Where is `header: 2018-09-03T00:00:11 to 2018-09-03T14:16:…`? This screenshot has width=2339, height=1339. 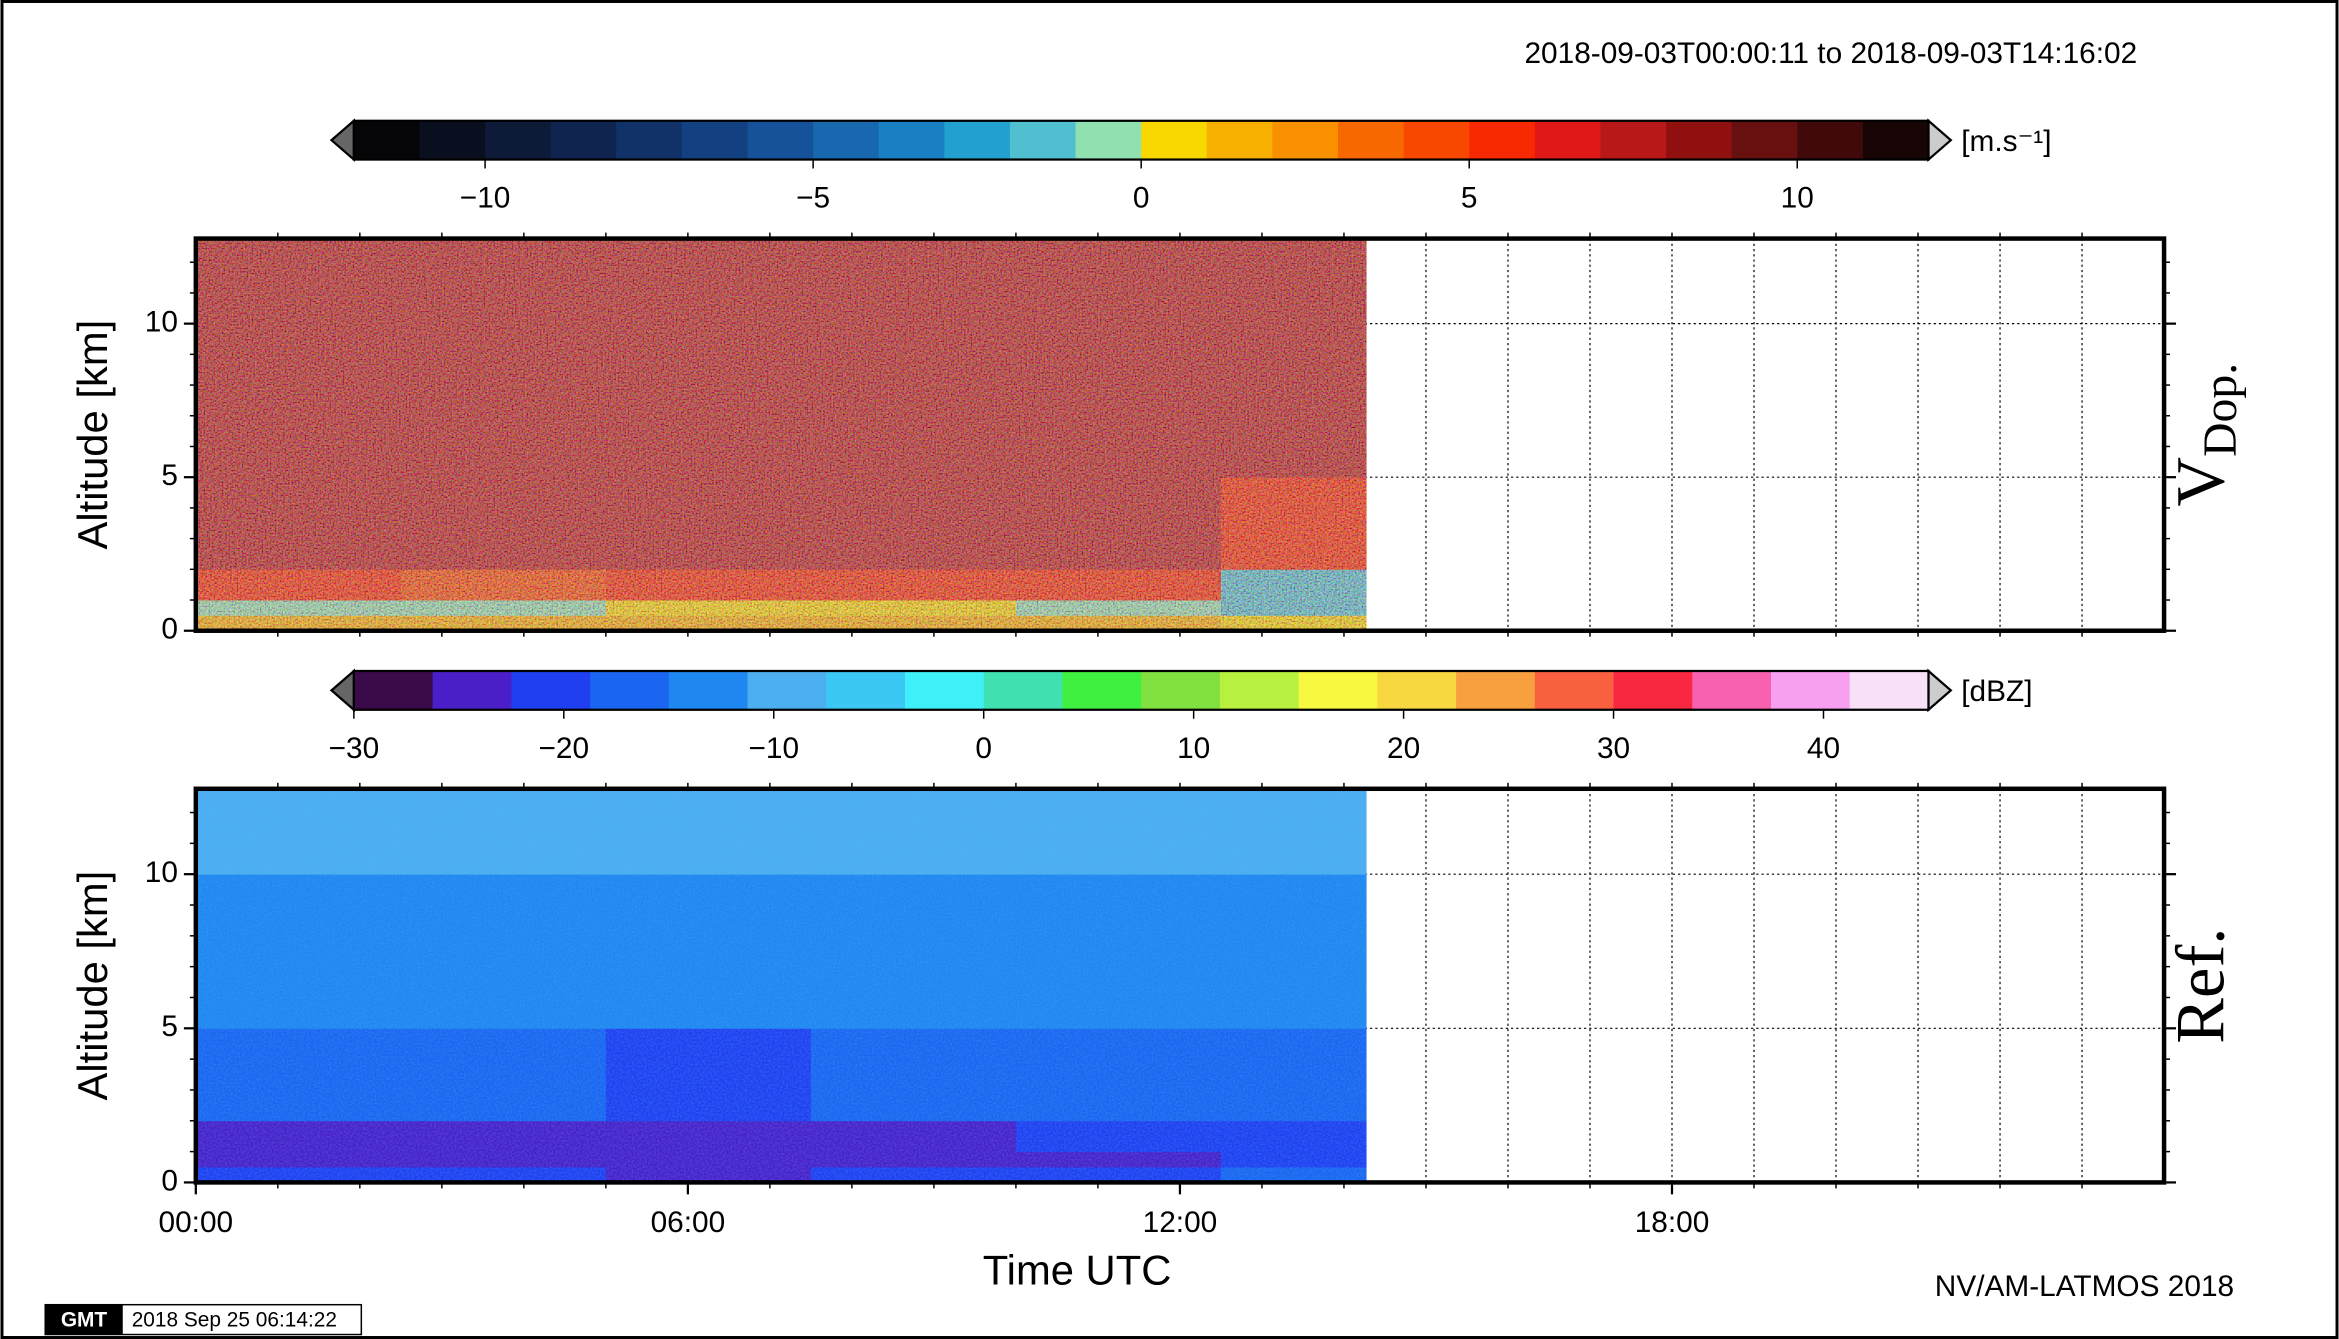 header: 2018-09-03T00:00:11 to 2018-09-03T14:16:… is located at coordinates (1830, 53).